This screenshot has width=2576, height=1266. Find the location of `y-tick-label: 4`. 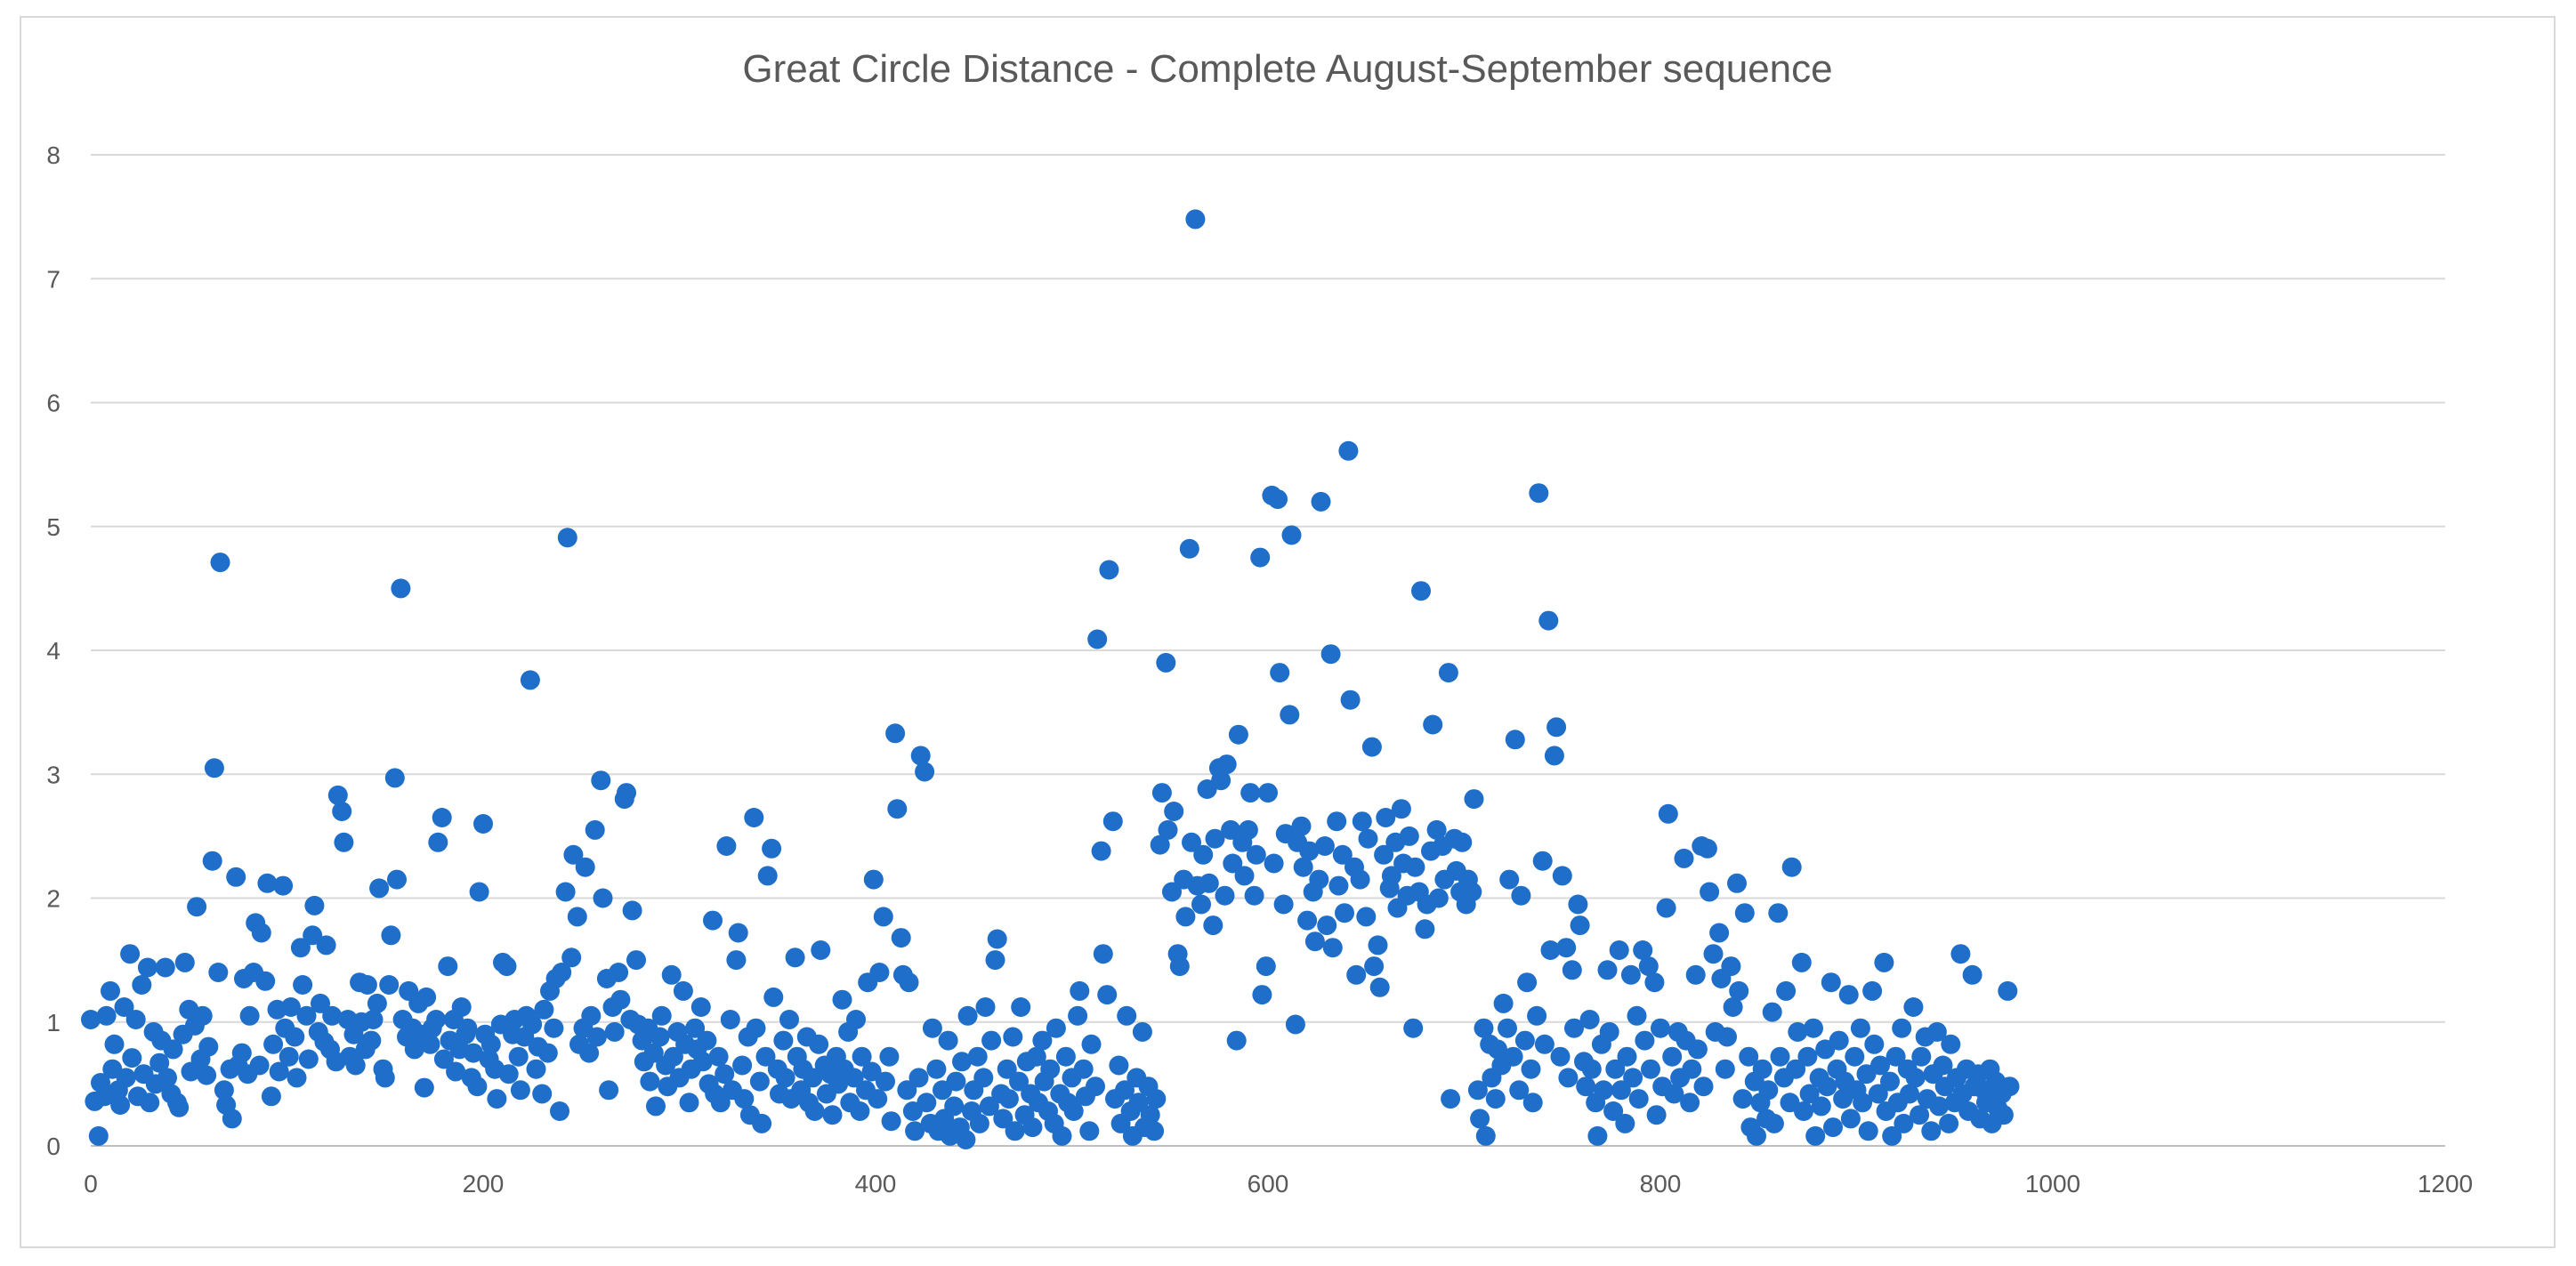

y-tick-label: 4 is located at coordinates (53, 651).